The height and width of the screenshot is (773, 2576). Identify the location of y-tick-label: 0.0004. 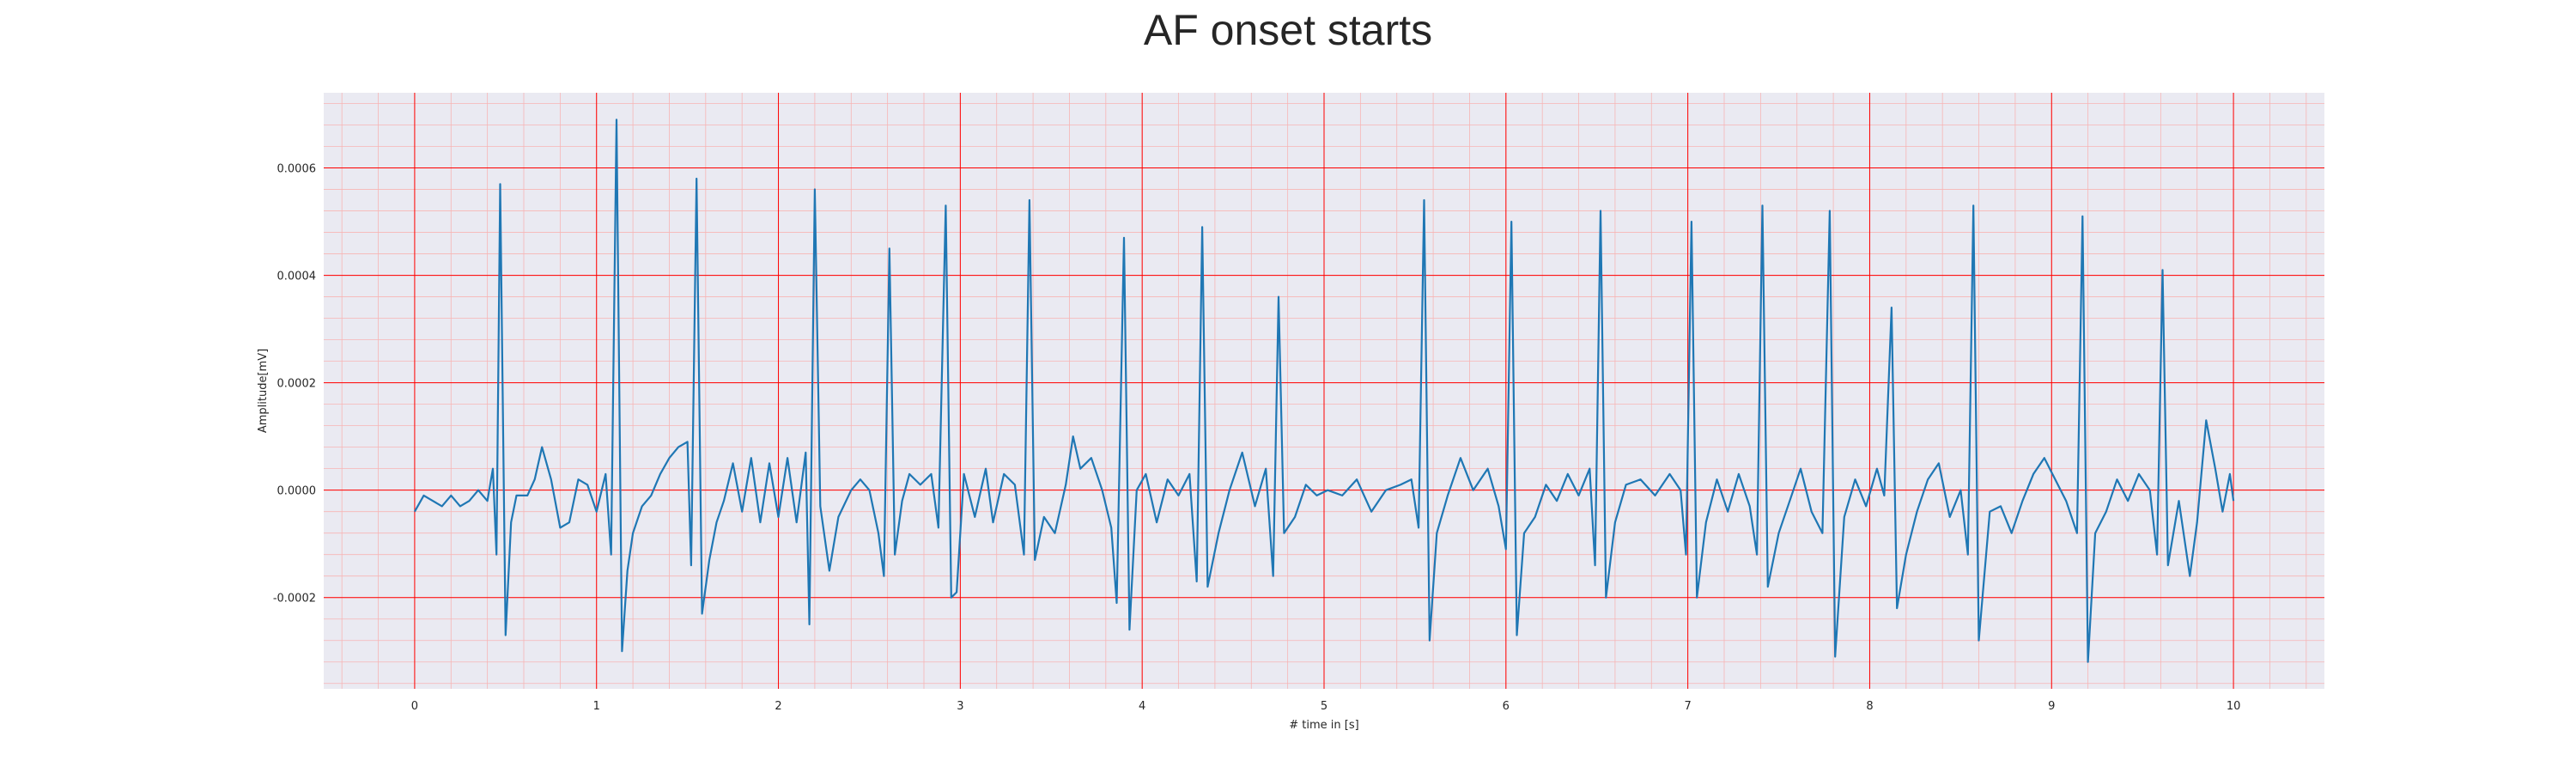
(297, 277).